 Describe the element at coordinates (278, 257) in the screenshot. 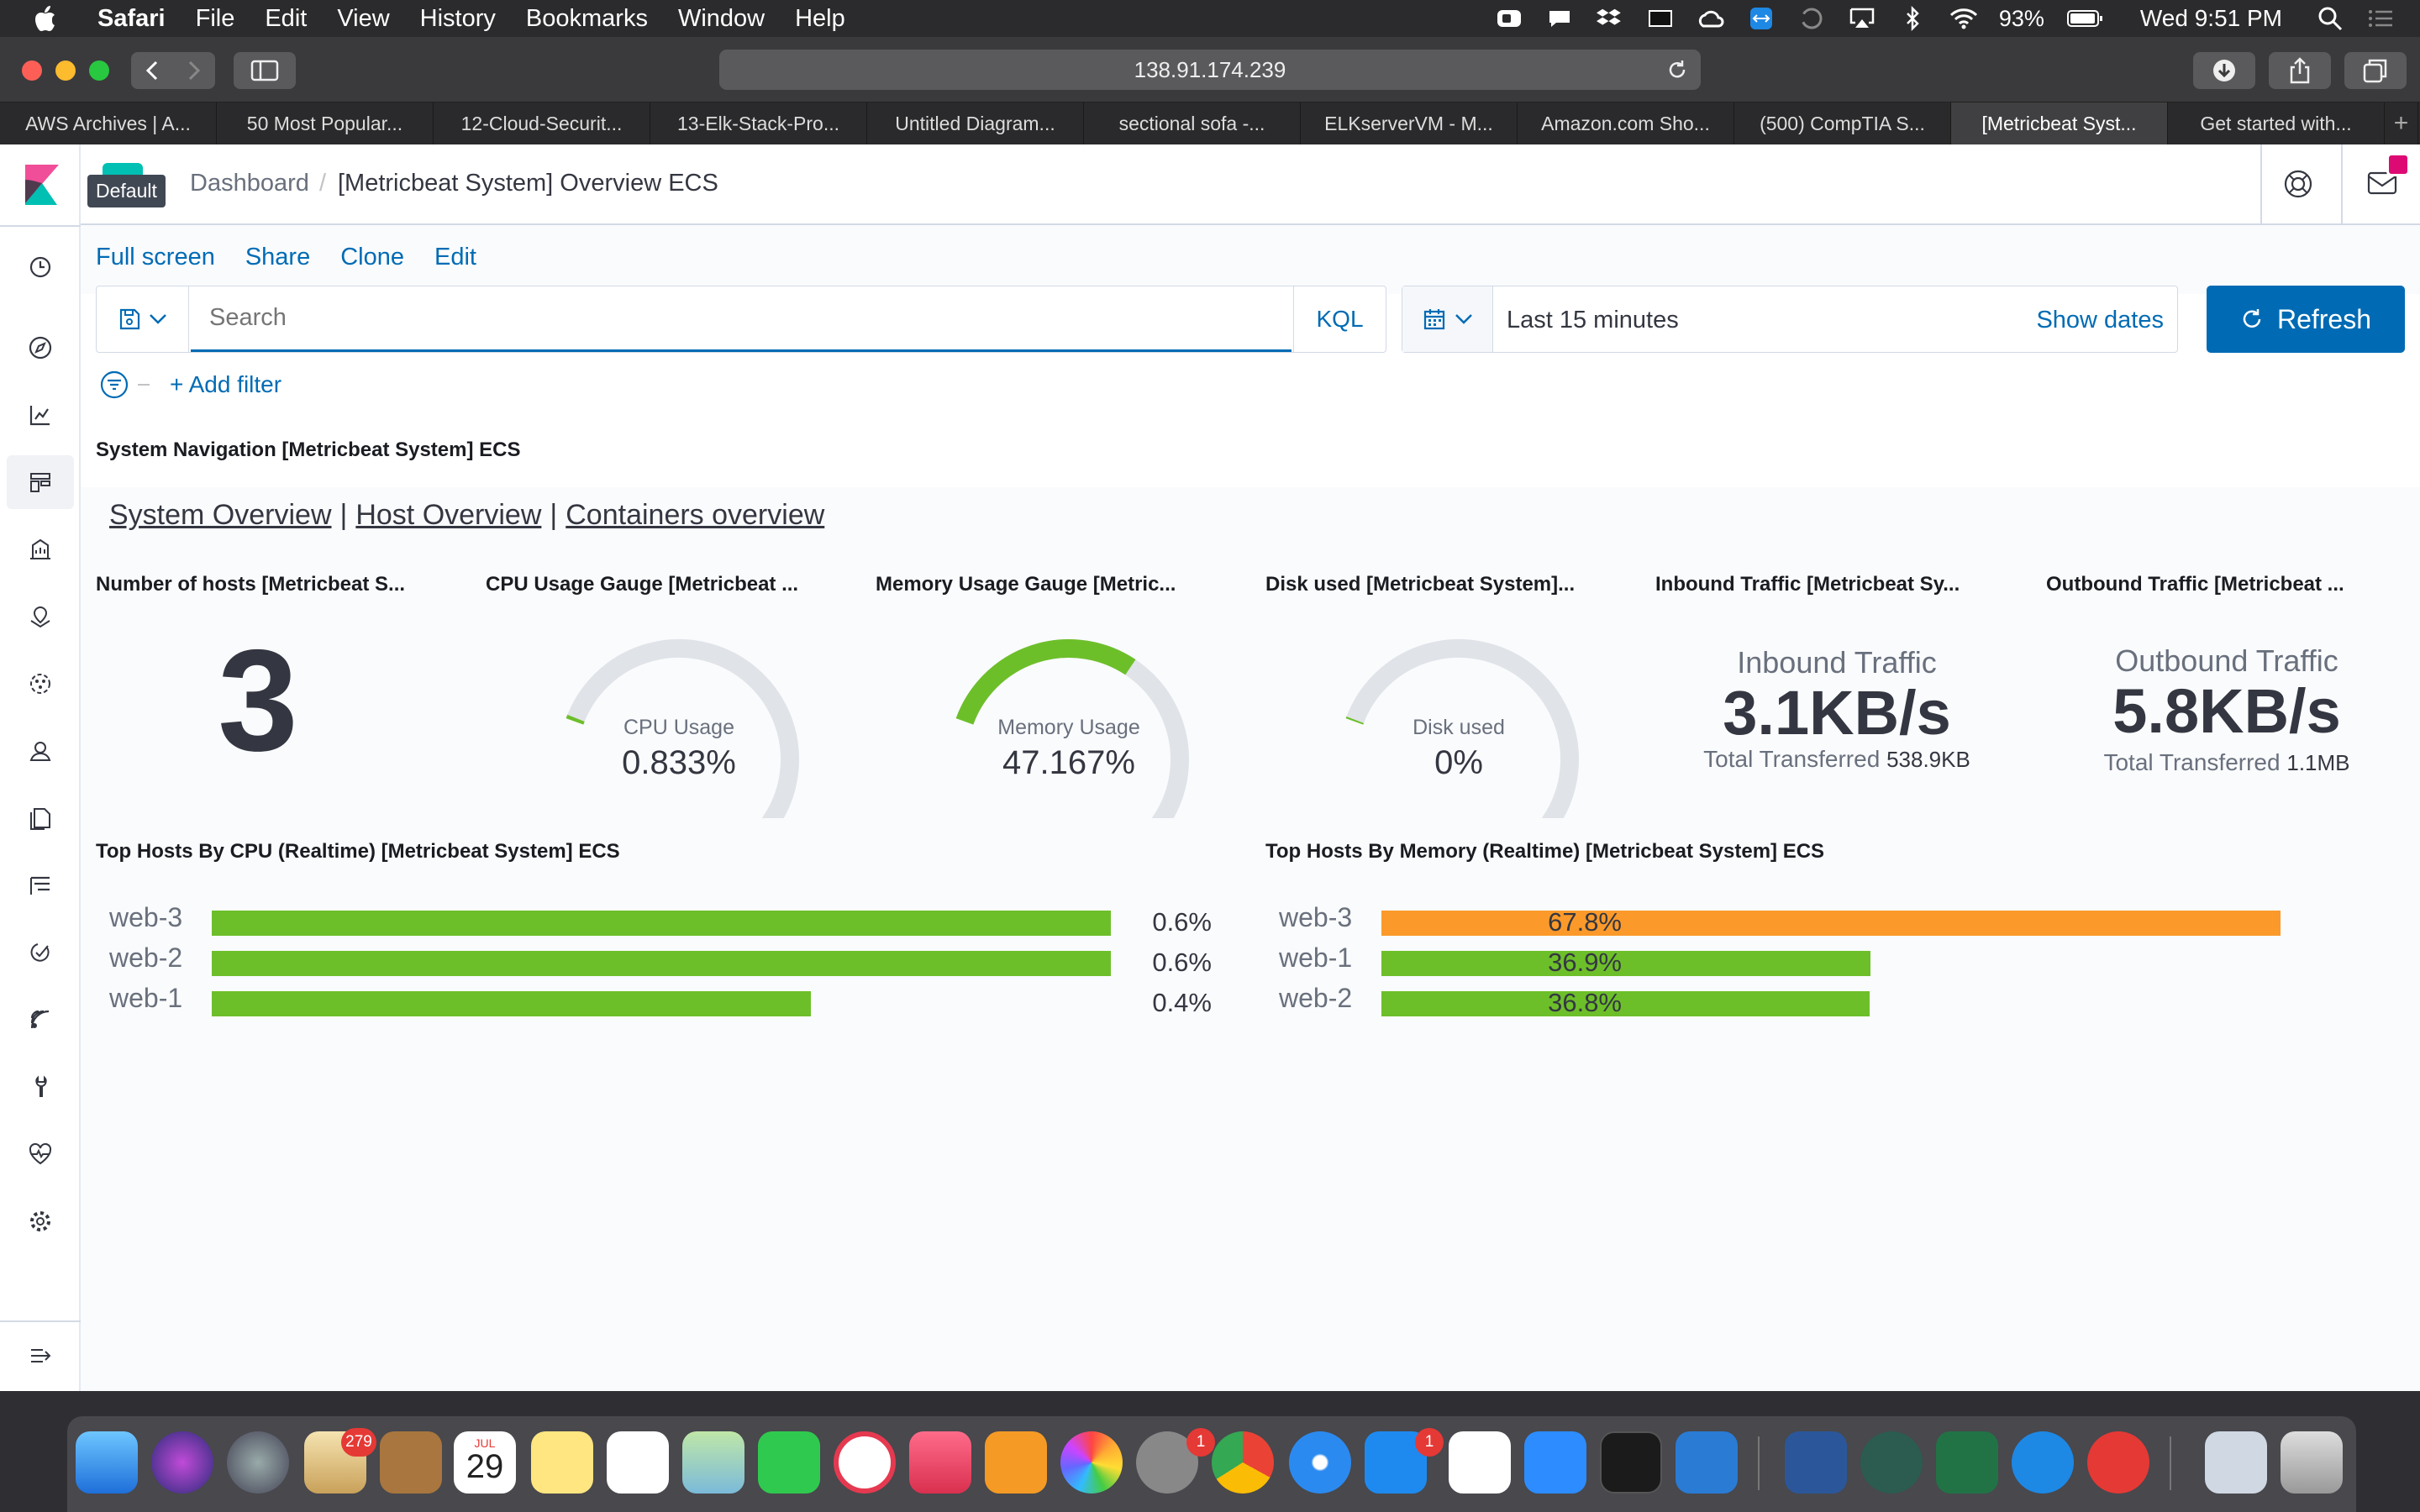

I see `share-link: Share` at that location.